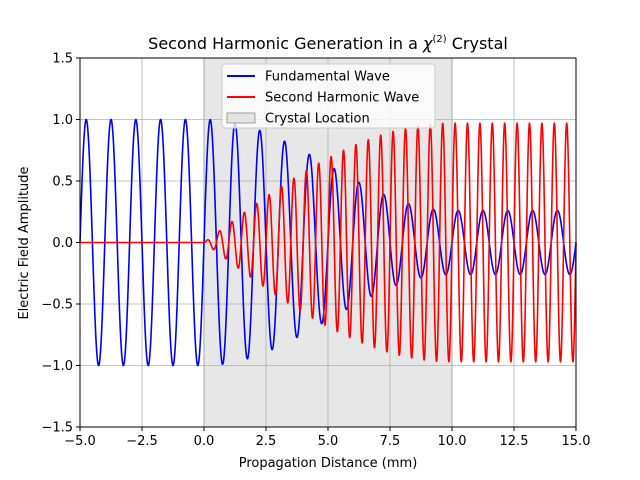 This screenshot has width=640, height=480. What do you see at coordinates (452, 441) in the screenshot?
I see `x-tick-label: 10.0` at bounding box center [452, 441].